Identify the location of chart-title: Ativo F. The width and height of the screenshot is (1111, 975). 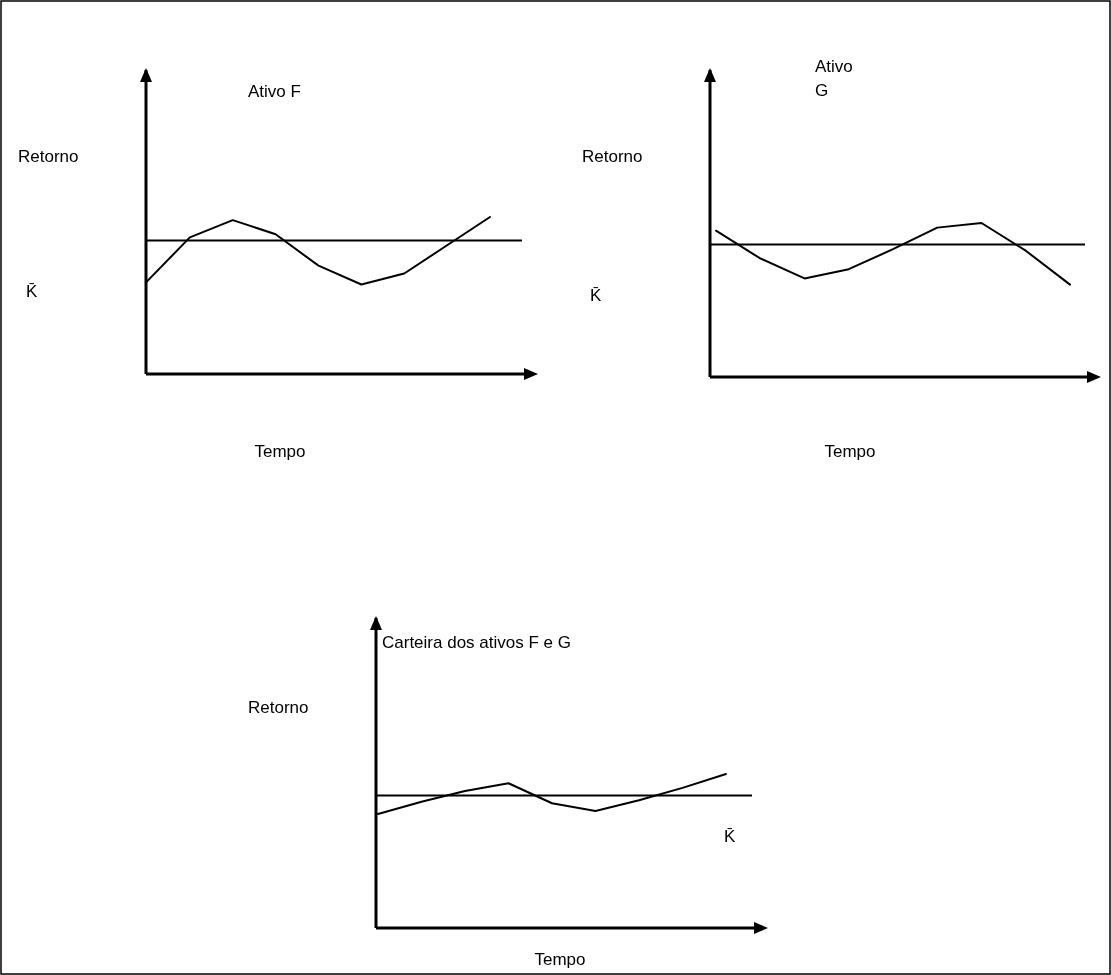
(274, 91).